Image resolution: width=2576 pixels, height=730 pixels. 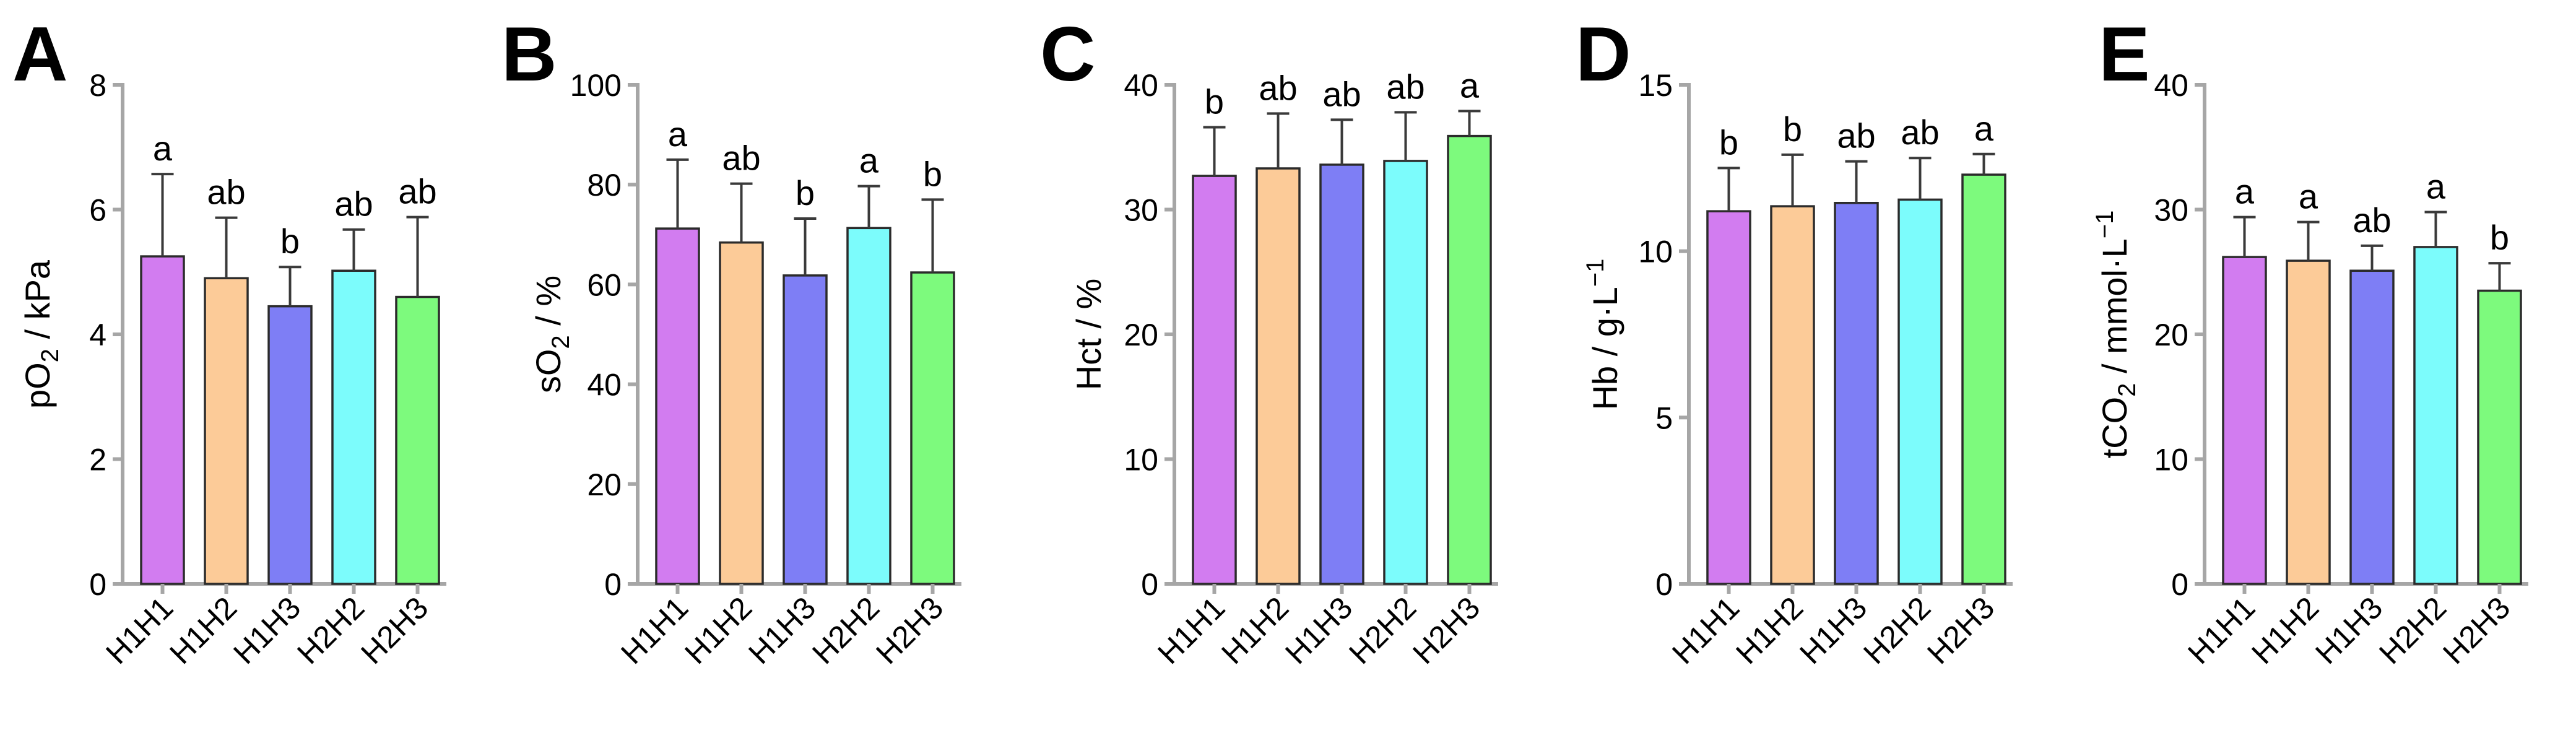 What do you see at coordinates (548, 371) in the screenshot?
I see `y-axis-label-main: sO` at bounding box center [548, 371].